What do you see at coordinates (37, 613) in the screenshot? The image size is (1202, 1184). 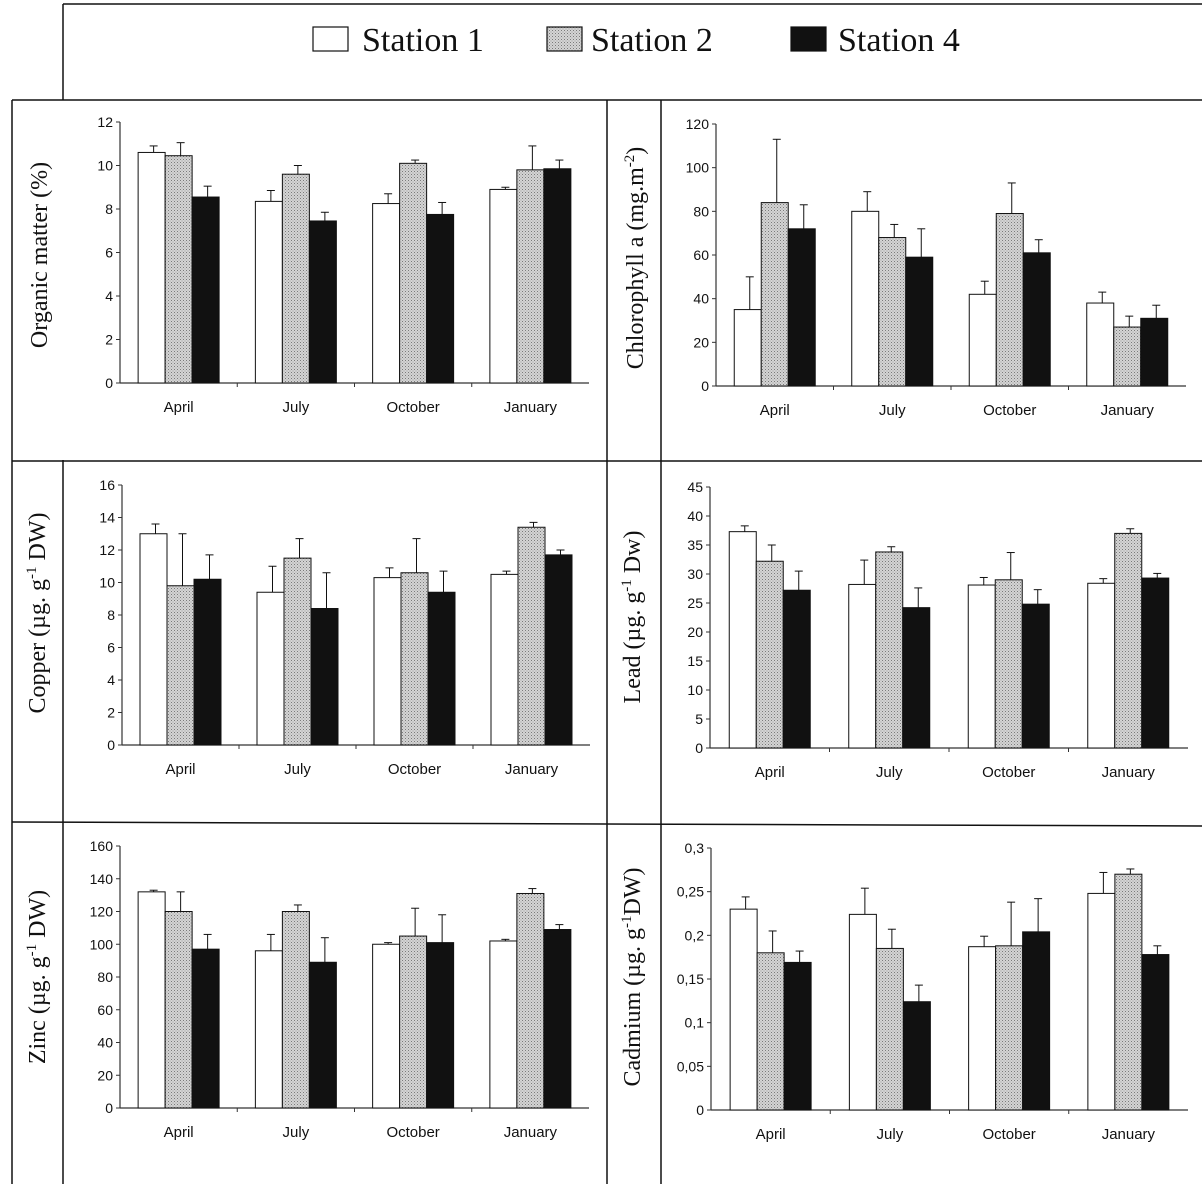 I see `y-axis-label: Copper (µg. g-1 DW)` at bounding box center [37, 613].